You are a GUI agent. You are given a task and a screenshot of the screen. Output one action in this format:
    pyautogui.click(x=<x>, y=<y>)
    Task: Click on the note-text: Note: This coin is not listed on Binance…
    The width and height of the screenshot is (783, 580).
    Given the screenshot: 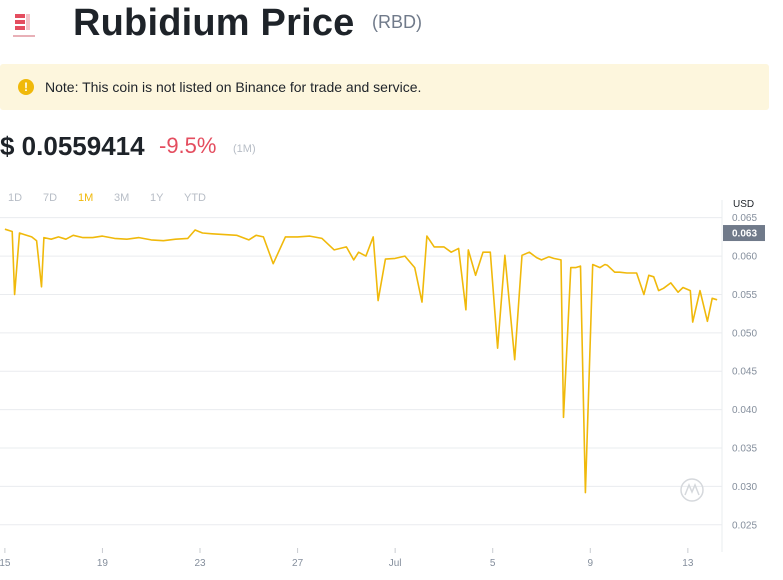 What is the action you would take?
    pyautogui.click(x=233, y=87)
    